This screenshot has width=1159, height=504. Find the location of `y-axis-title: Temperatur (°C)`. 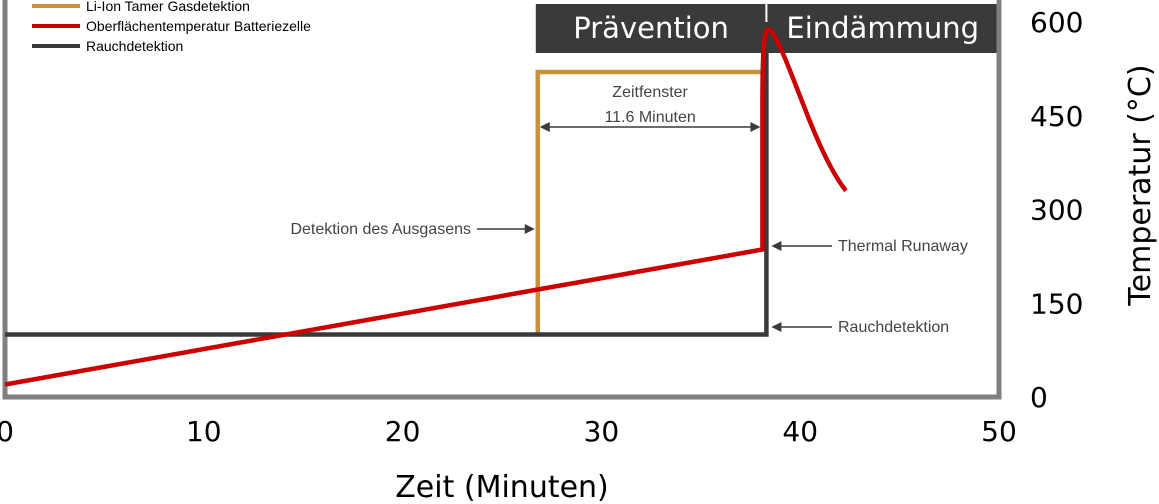

y-axis-title: Temperatur (°C) is located at coordinates (1140, 185).